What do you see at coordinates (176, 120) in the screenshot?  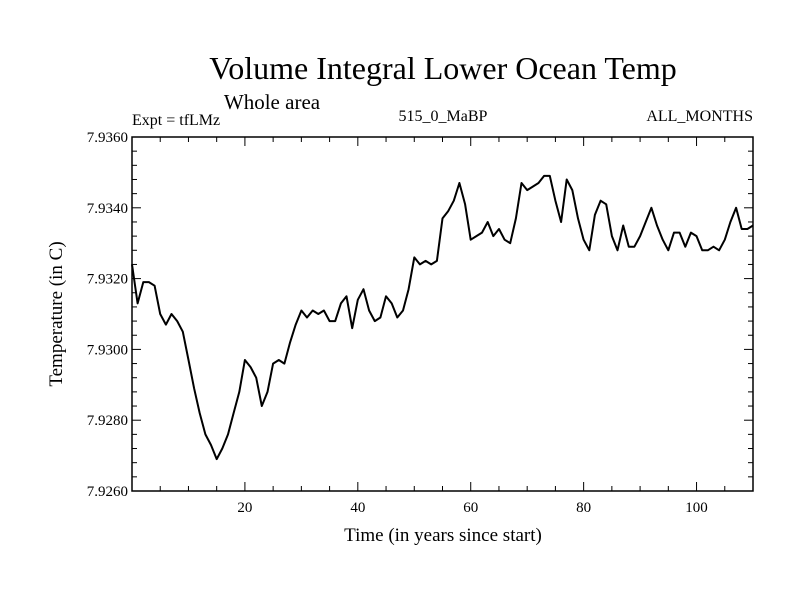 I see `experiment-label: Expt = tfLMz` at bounding box center [176, 120].